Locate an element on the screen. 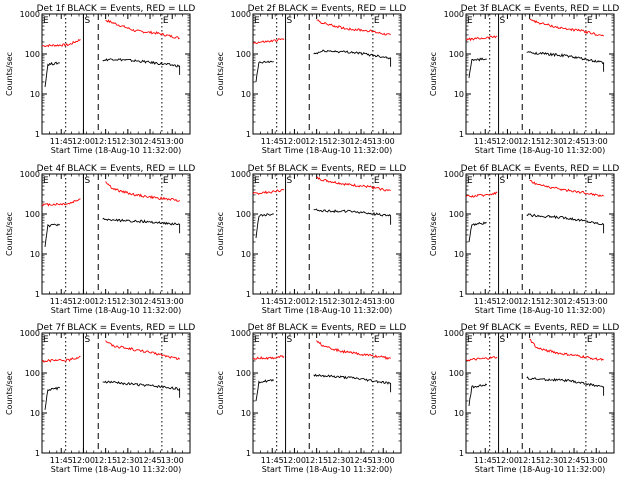 This screenshot has height=480, width=640. panel-title: Det 9f BLACK = Events, RED = LLD is located at coordinates (540, 328).